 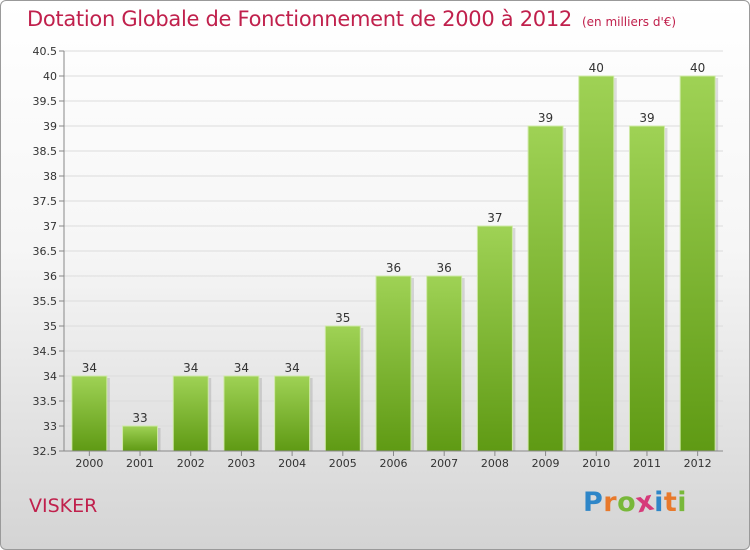 I want to click on data-label-2009: 39, so click(x=545, y=118).